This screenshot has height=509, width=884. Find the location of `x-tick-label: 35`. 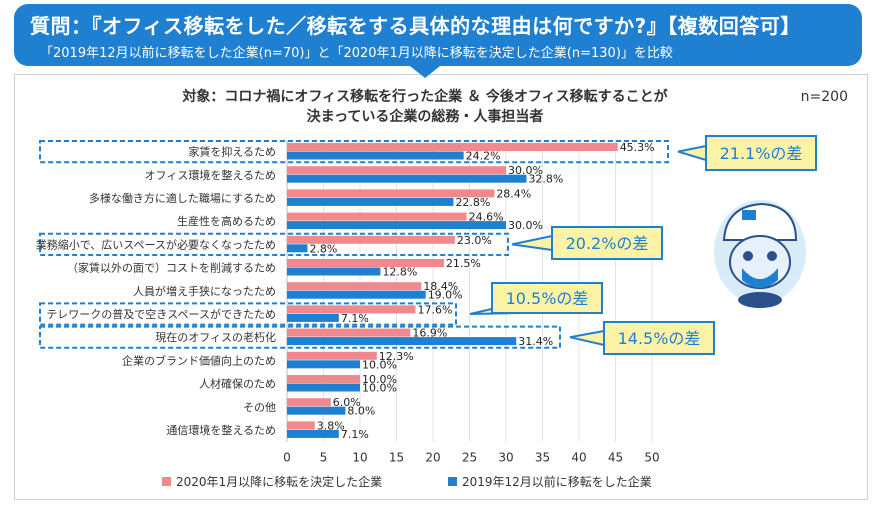

x-tick-label: 35 is located at coordinates (542, 458).